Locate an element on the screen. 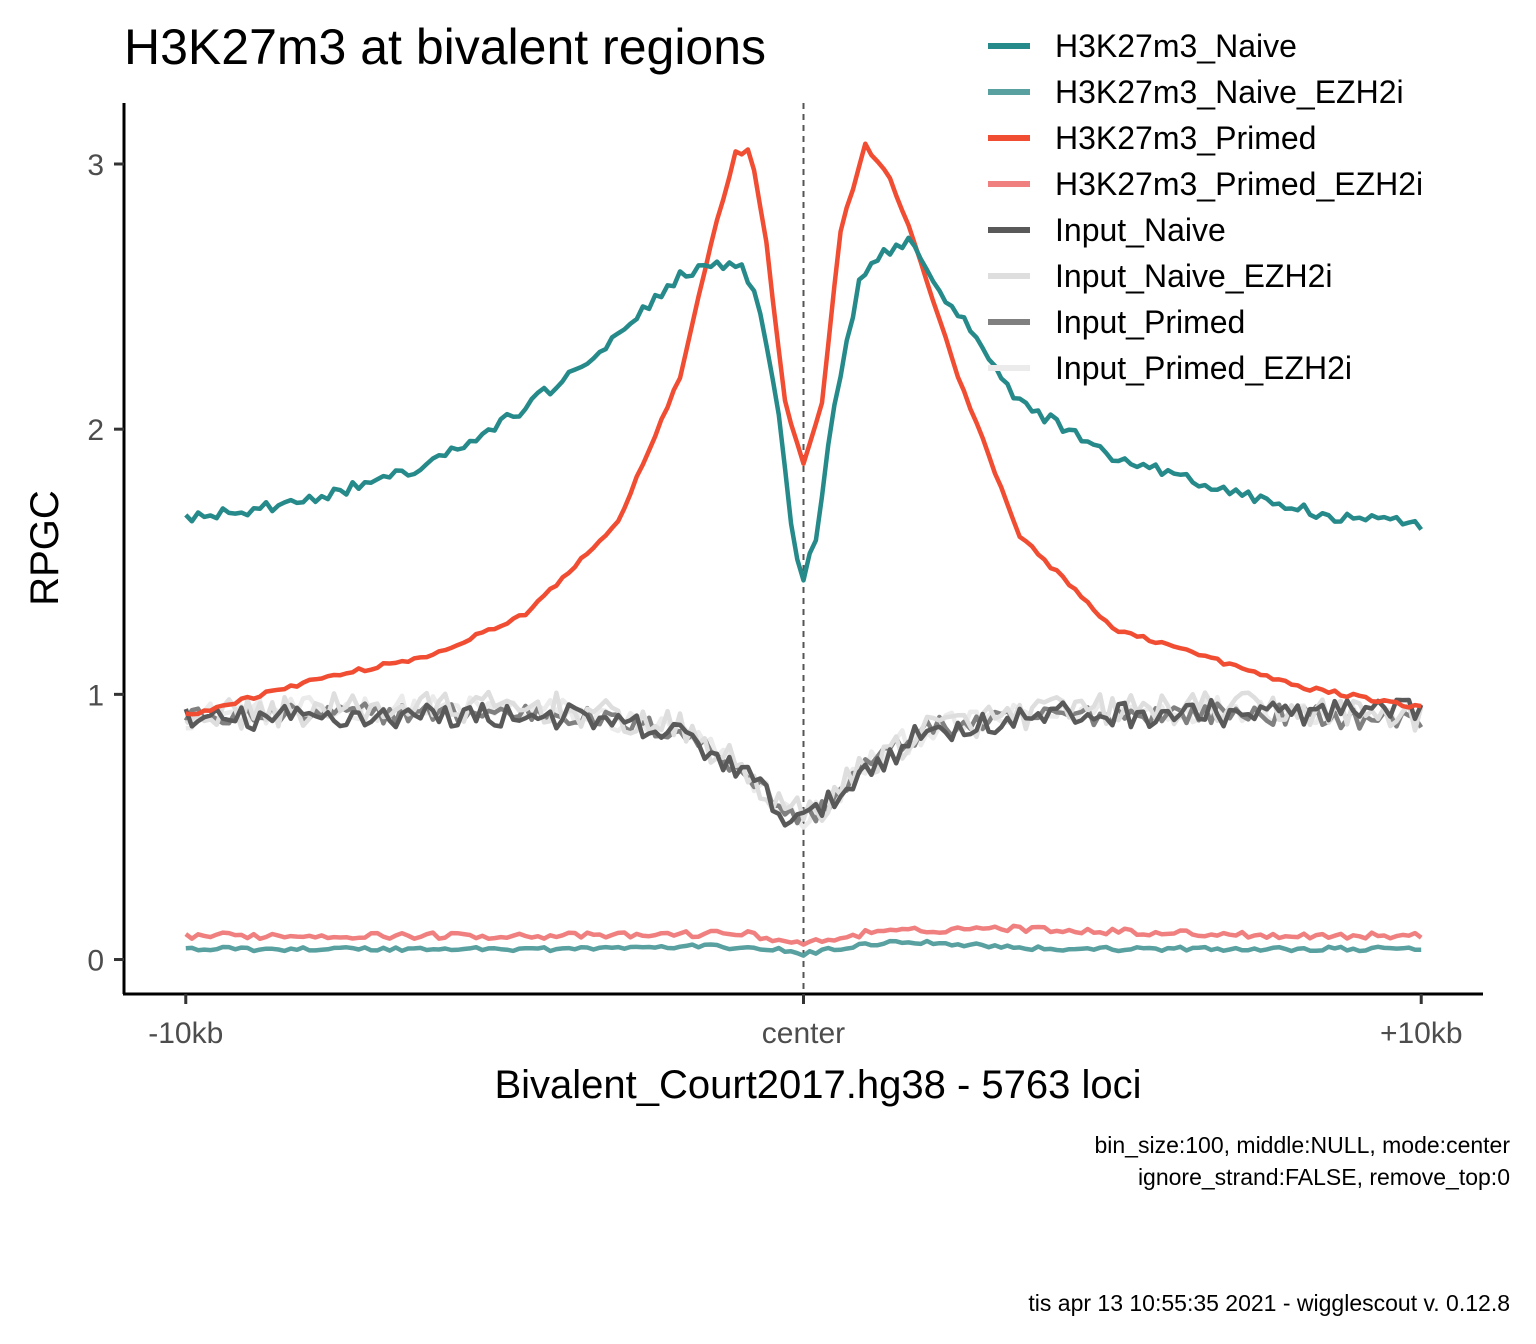 Image resolution: width=1536 pixels, height=1344 pixels. legend-item: Input_Primed is located at coordinates (1116, 322).